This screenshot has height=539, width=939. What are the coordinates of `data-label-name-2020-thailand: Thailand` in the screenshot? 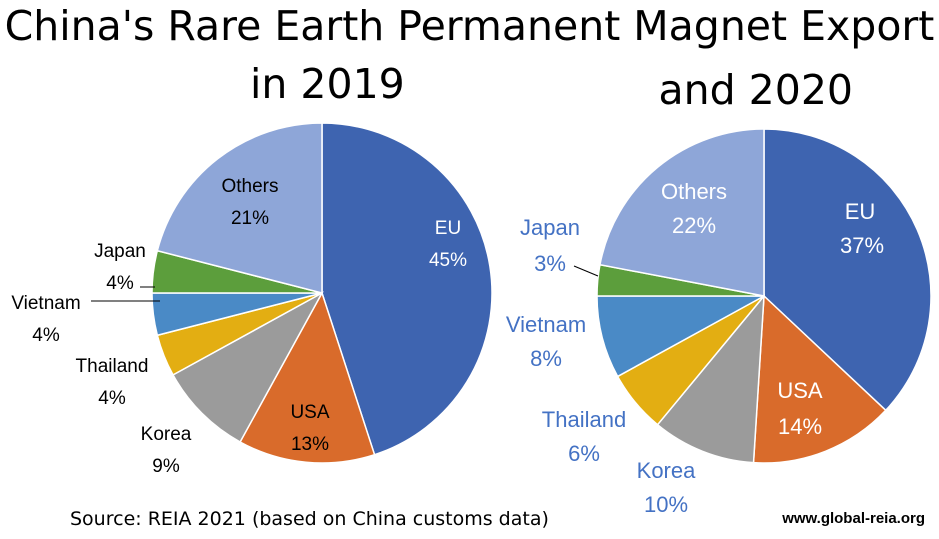 It's located at (584, 419).